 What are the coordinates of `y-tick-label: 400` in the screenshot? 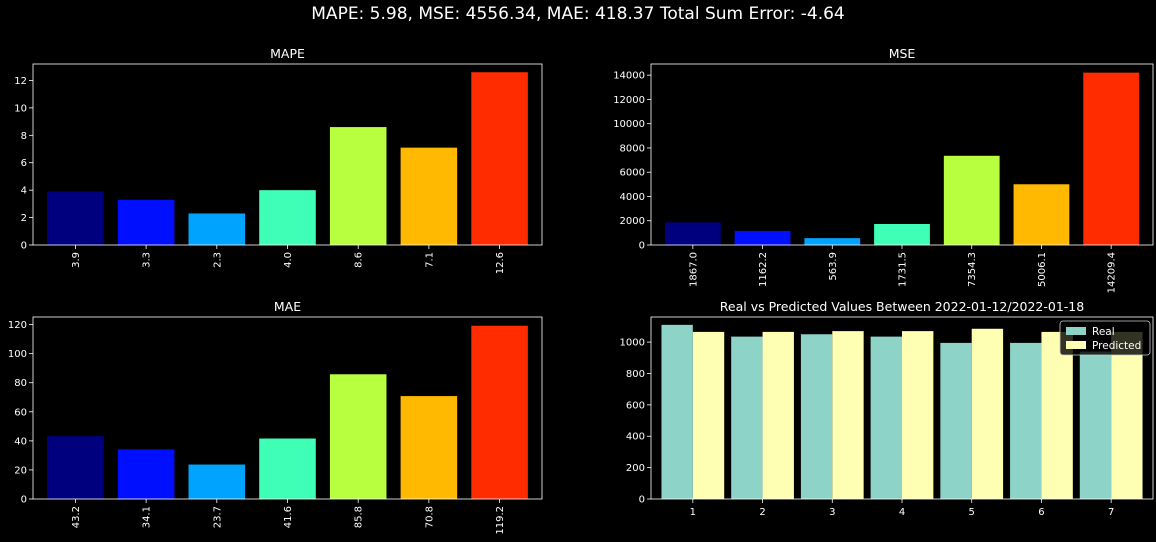 It's located at (635, 437).